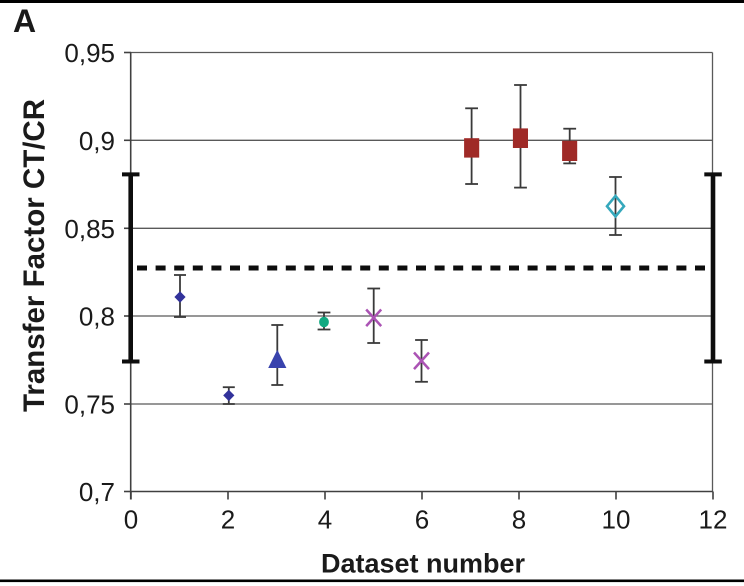 This screenshot has height=586, width=744. I want to click on svg-text: 2, so click(228, 520).